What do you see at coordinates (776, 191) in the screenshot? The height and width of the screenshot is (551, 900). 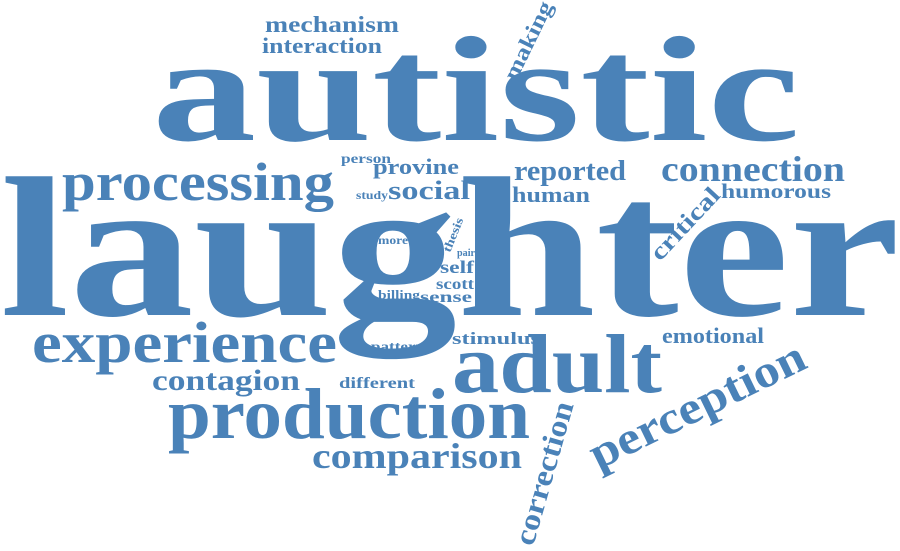 I see `word-humorous: humorous` at bounding box center [776, 191].